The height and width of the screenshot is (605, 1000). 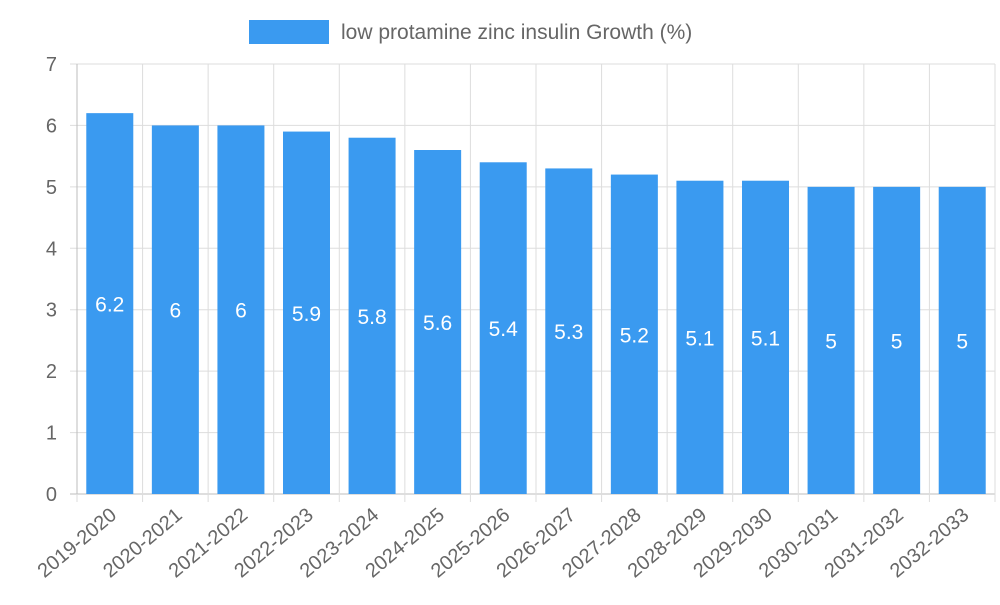 I want to click on data-label: 6.2, so click(x=109, y=305).